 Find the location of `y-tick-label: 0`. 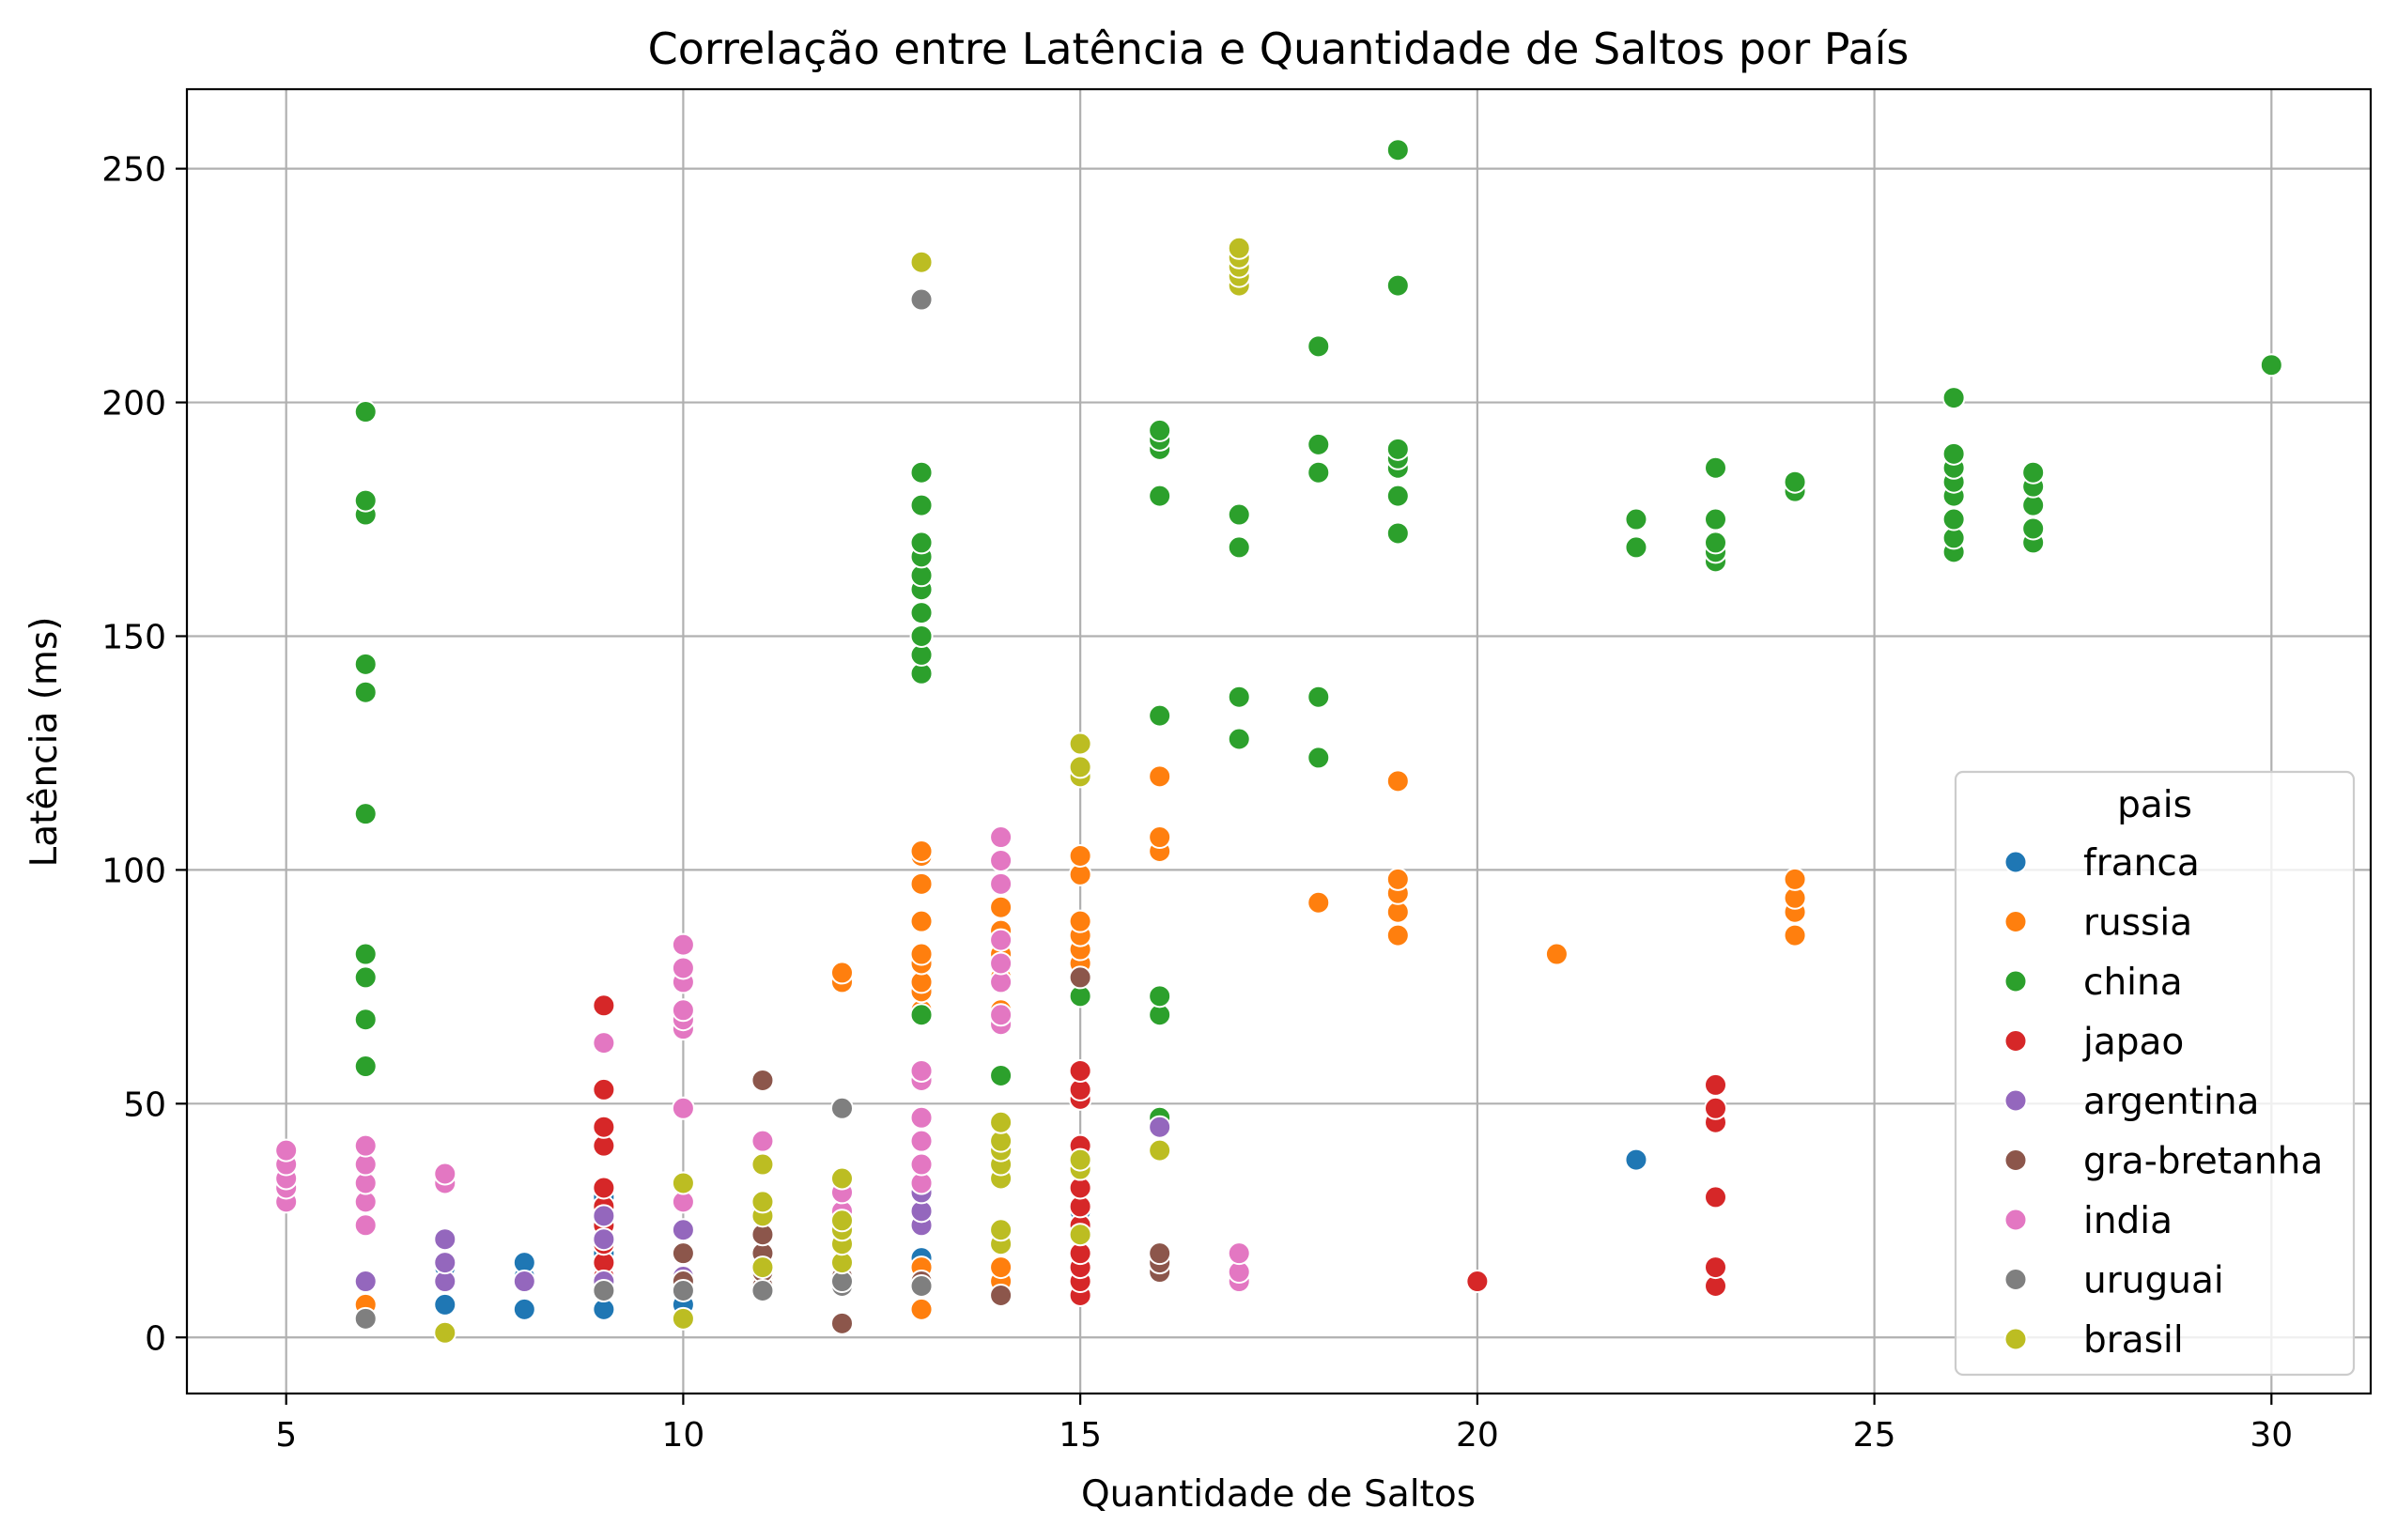

y-tick-label: 0 is located at coordinates (156, 1338).